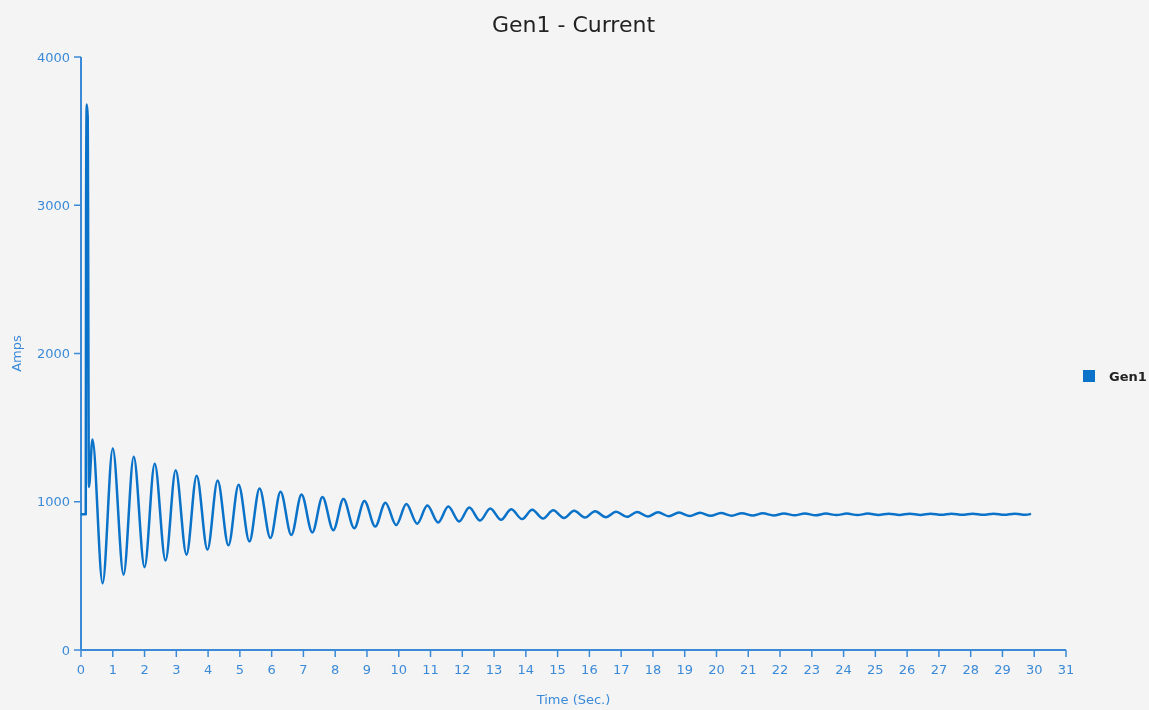 The width and height of the screenshot is (1149, 710). What do you see at coordinates (462, 669) in the screenshot?
I see `x-tick-label: 12` at bounding box center [462, 669].